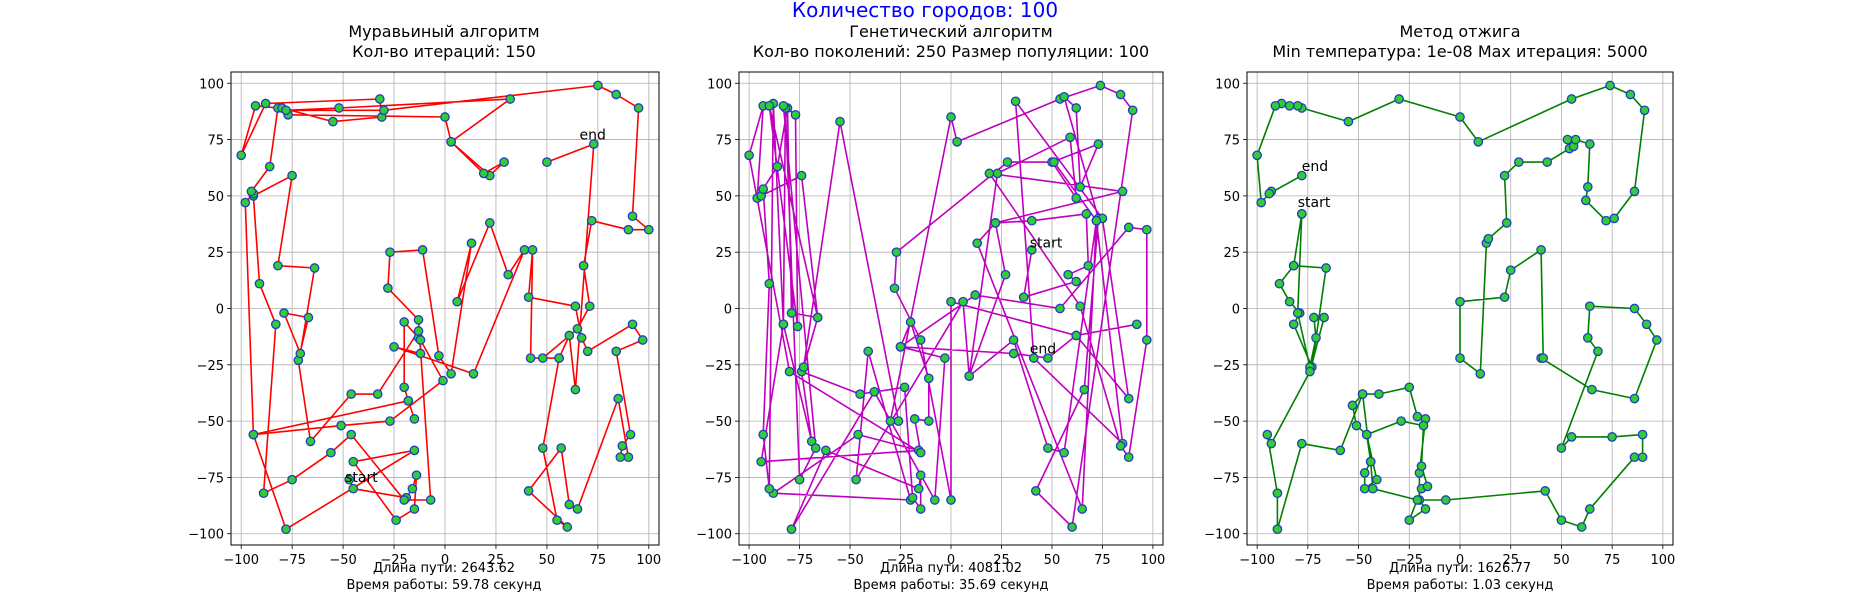 Image resolution: width=1850 pixels, height=600 pixels. What do you see at coordinates (648, 560) in the screenshot?
I see `x-tick-label: 100` at bounding box center [648, 560].